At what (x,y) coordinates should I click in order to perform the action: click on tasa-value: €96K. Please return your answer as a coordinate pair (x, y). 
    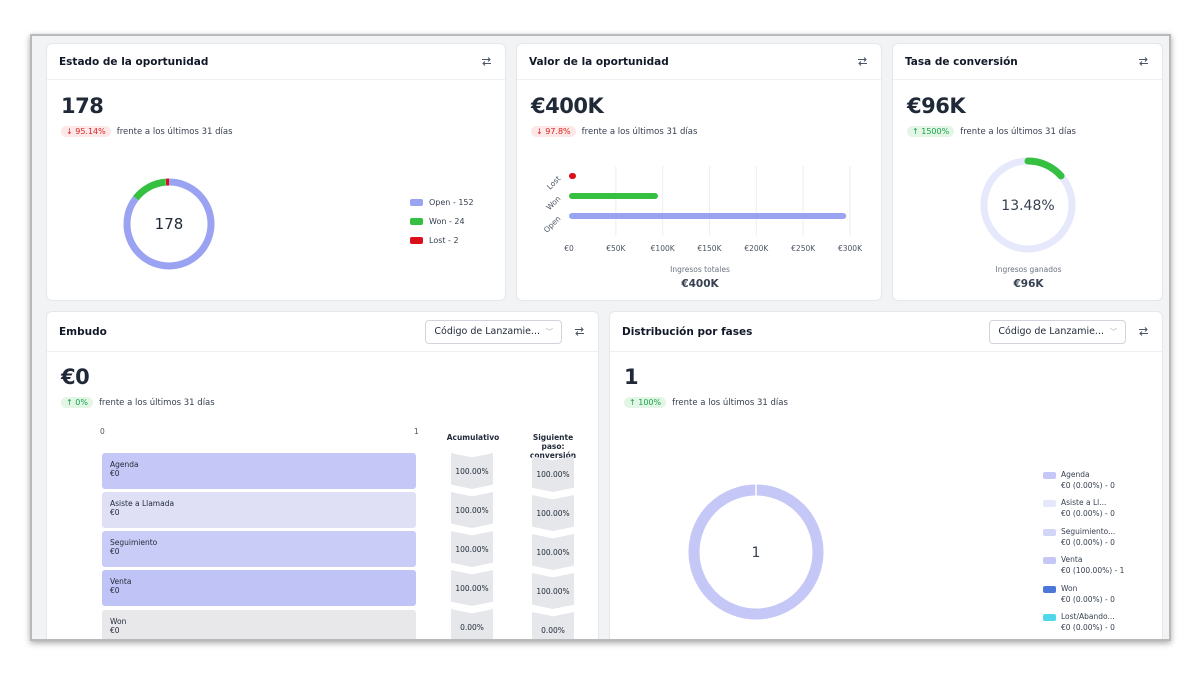
    Looking at the image, I should click on (936, 106).